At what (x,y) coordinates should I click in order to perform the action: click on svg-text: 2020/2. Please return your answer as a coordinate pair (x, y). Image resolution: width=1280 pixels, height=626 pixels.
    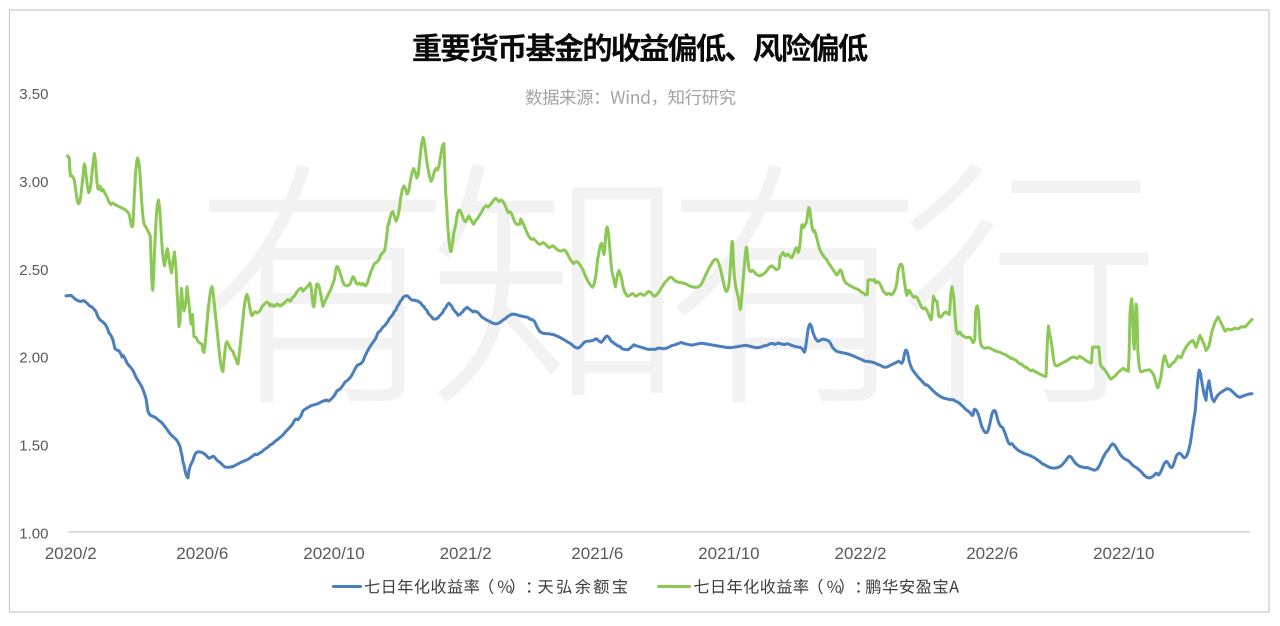
    Looking at the image, I should click on (71, 553).